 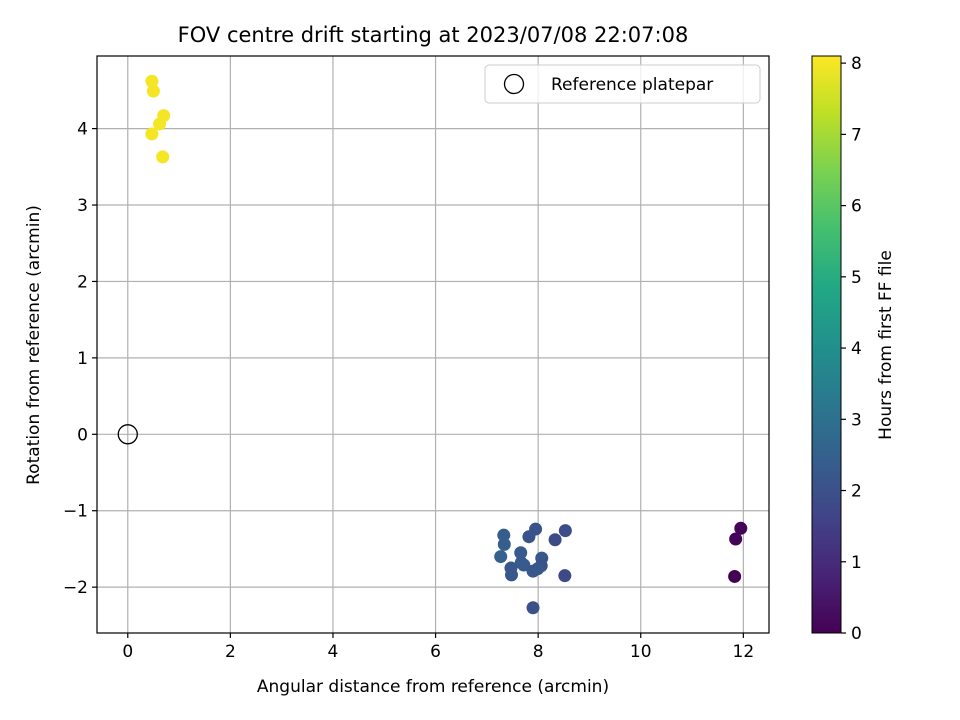 I want to click on x-tick-label: 12, so click(x=744, y=652).